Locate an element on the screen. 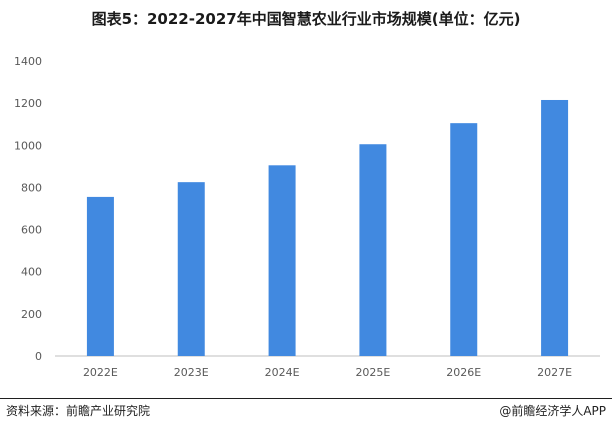  y-tick-label: 600 is located at coordinates (31, 230).